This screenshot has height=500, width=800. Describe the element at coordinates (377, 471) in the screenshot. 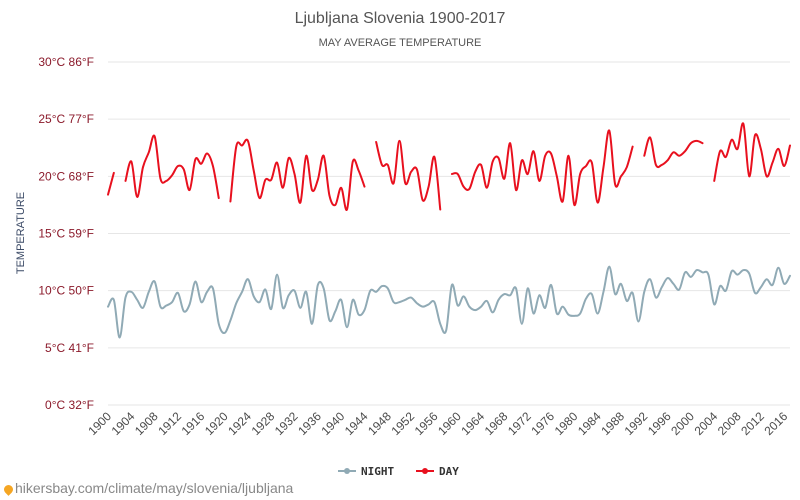

I see `legend-label-night: NIGHT` at that location.